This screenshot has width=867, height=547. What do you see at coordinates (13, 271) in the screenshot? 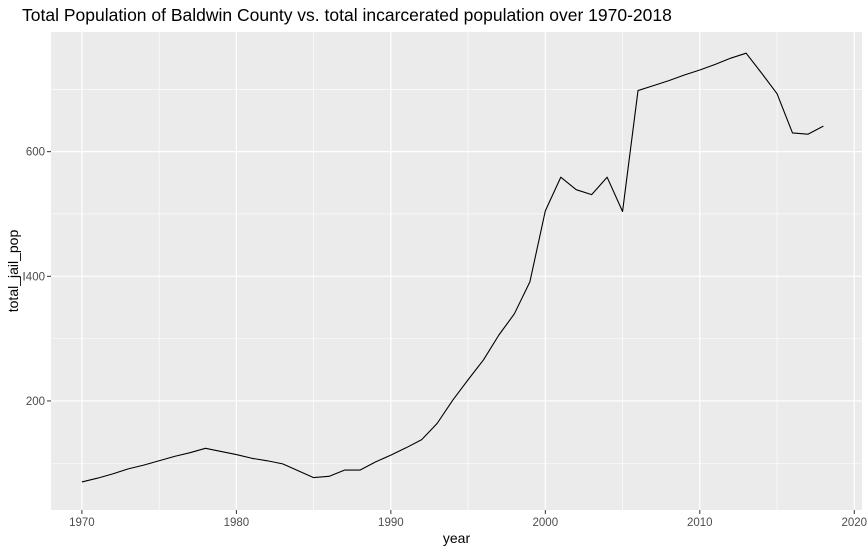
I see `y-axis-title: total_jail_pop` at bounding box center [13, 271].